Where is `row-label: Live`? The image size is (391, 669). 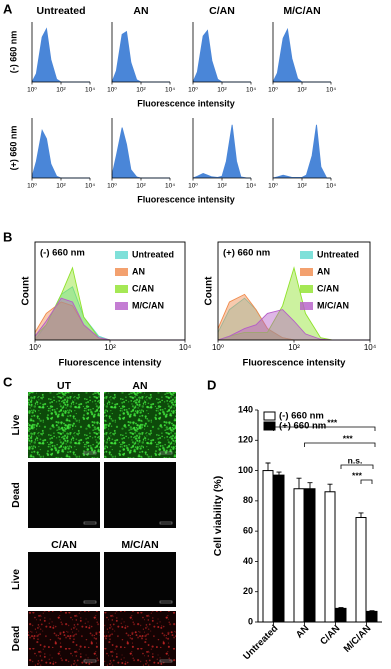 row-label: Live is located at coordinates (16, 579).